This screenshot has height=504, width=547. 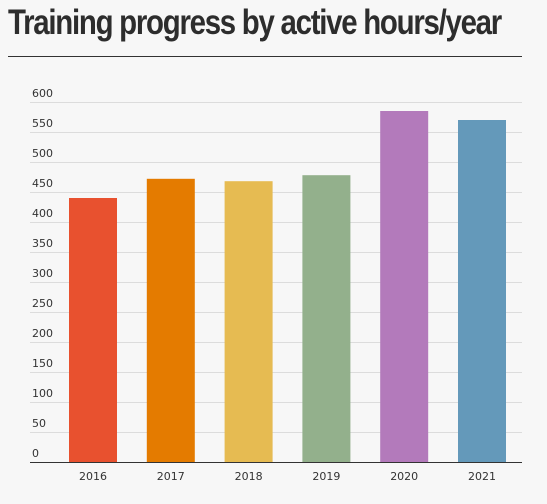 I want to click on bar-2021, so click(x=482, y=291).